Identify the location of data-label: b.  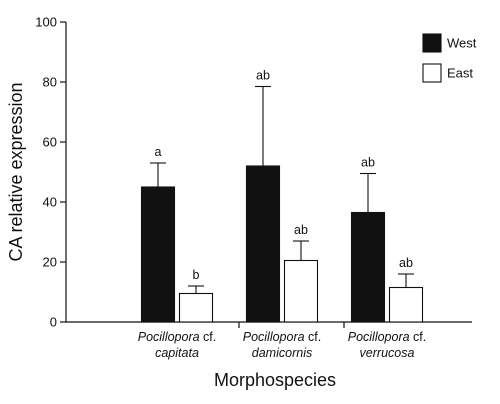
(196, 275).